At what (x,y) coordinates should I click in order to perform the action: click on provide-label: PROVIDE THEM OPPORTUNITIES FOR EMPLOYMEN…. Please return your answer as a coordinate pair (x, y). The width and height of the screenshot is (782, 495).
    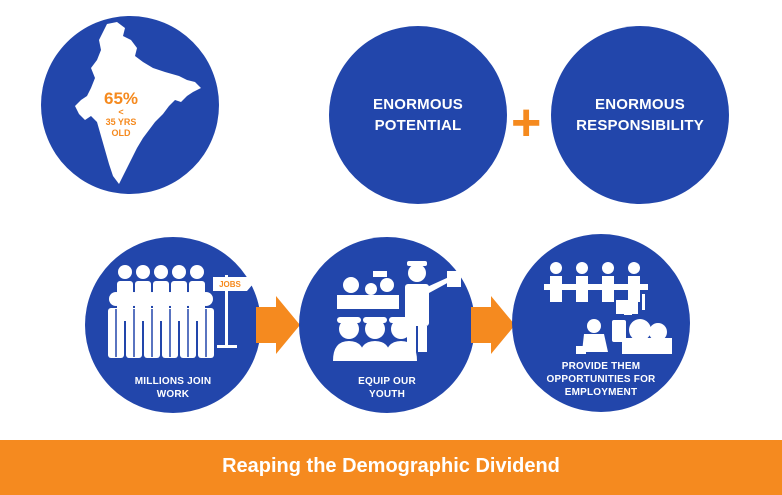
    Looking at the image, I should click on (601, 379).